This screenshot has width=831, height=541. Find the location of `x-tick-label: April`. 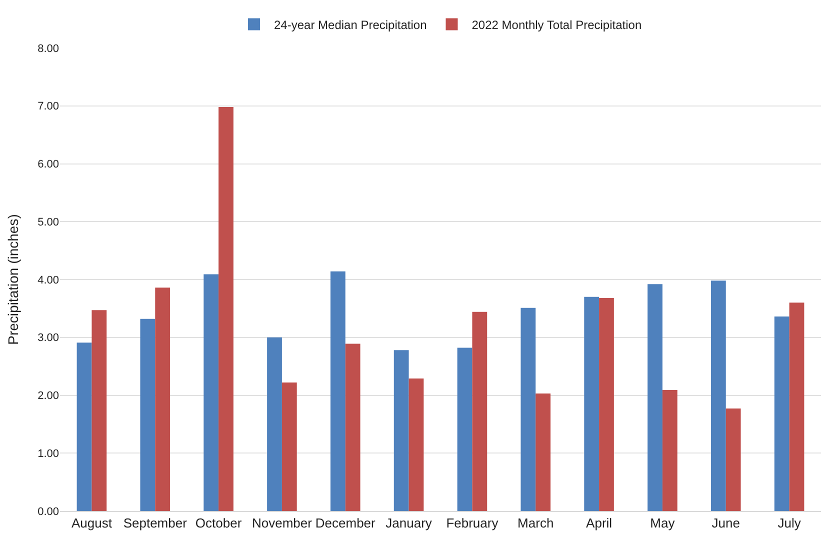

x-tick-label: April is located at coordinates (599, 523).